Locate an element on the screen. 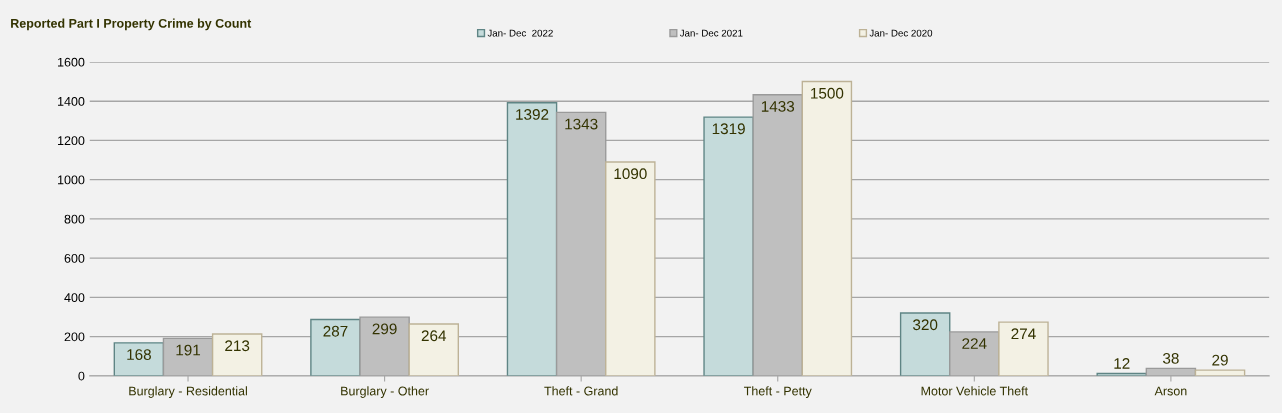  data-label: 1500 is located at coordinates (827, 93).